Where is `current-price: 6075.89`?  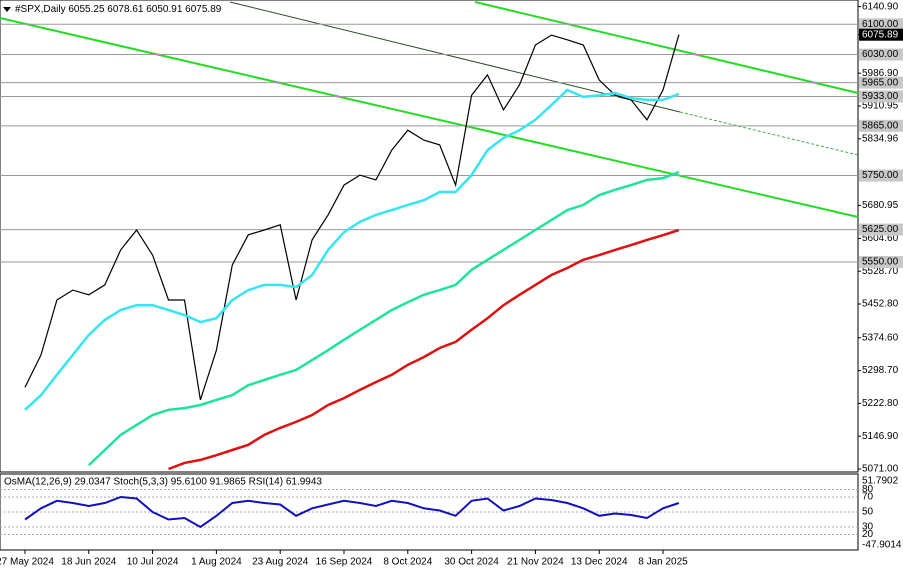
current-price: 6075.89 is located at coordinates (880, 34).